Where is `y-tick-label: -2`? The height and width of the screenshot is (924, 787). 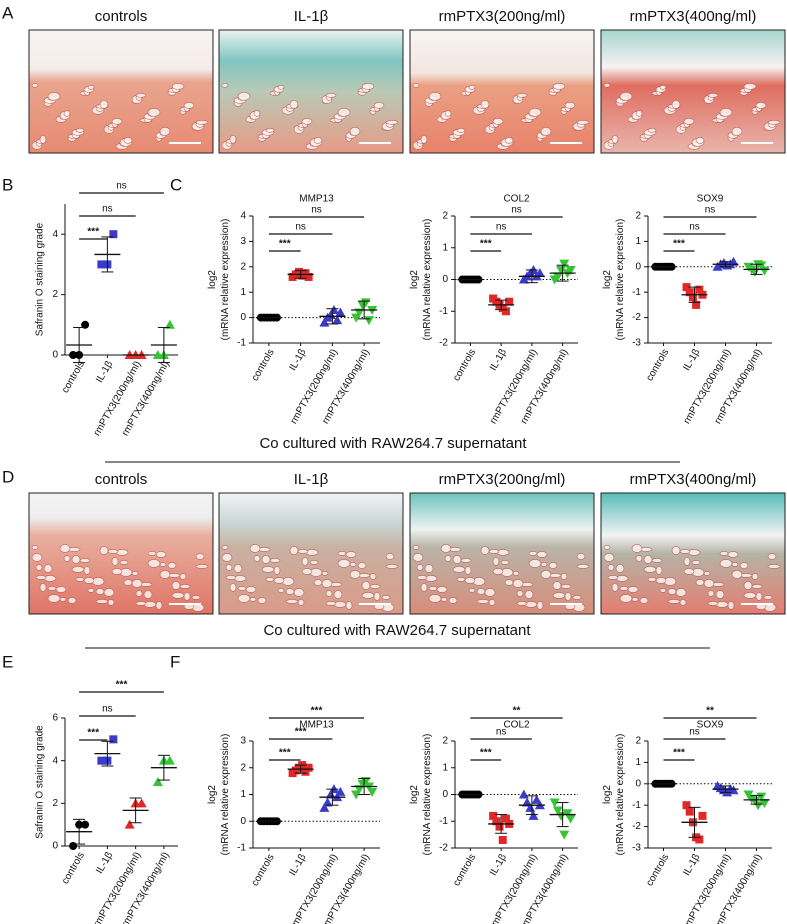 y-tick-label: -2 is located at coordinates (636, 826).